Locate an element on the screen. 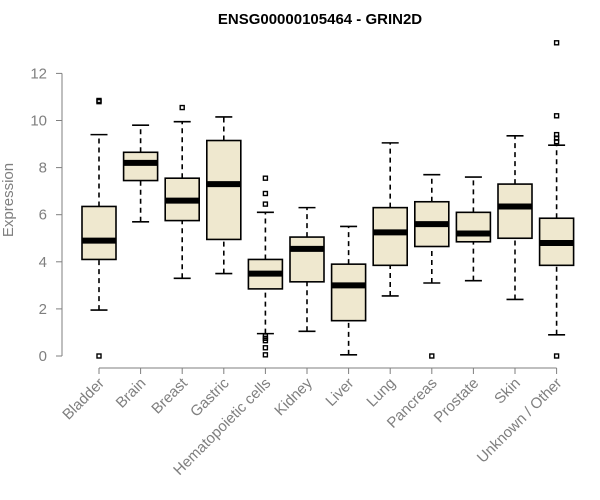 The image size is (600, 500). x-tick-label: Breast is located at coordinates (169, 395).